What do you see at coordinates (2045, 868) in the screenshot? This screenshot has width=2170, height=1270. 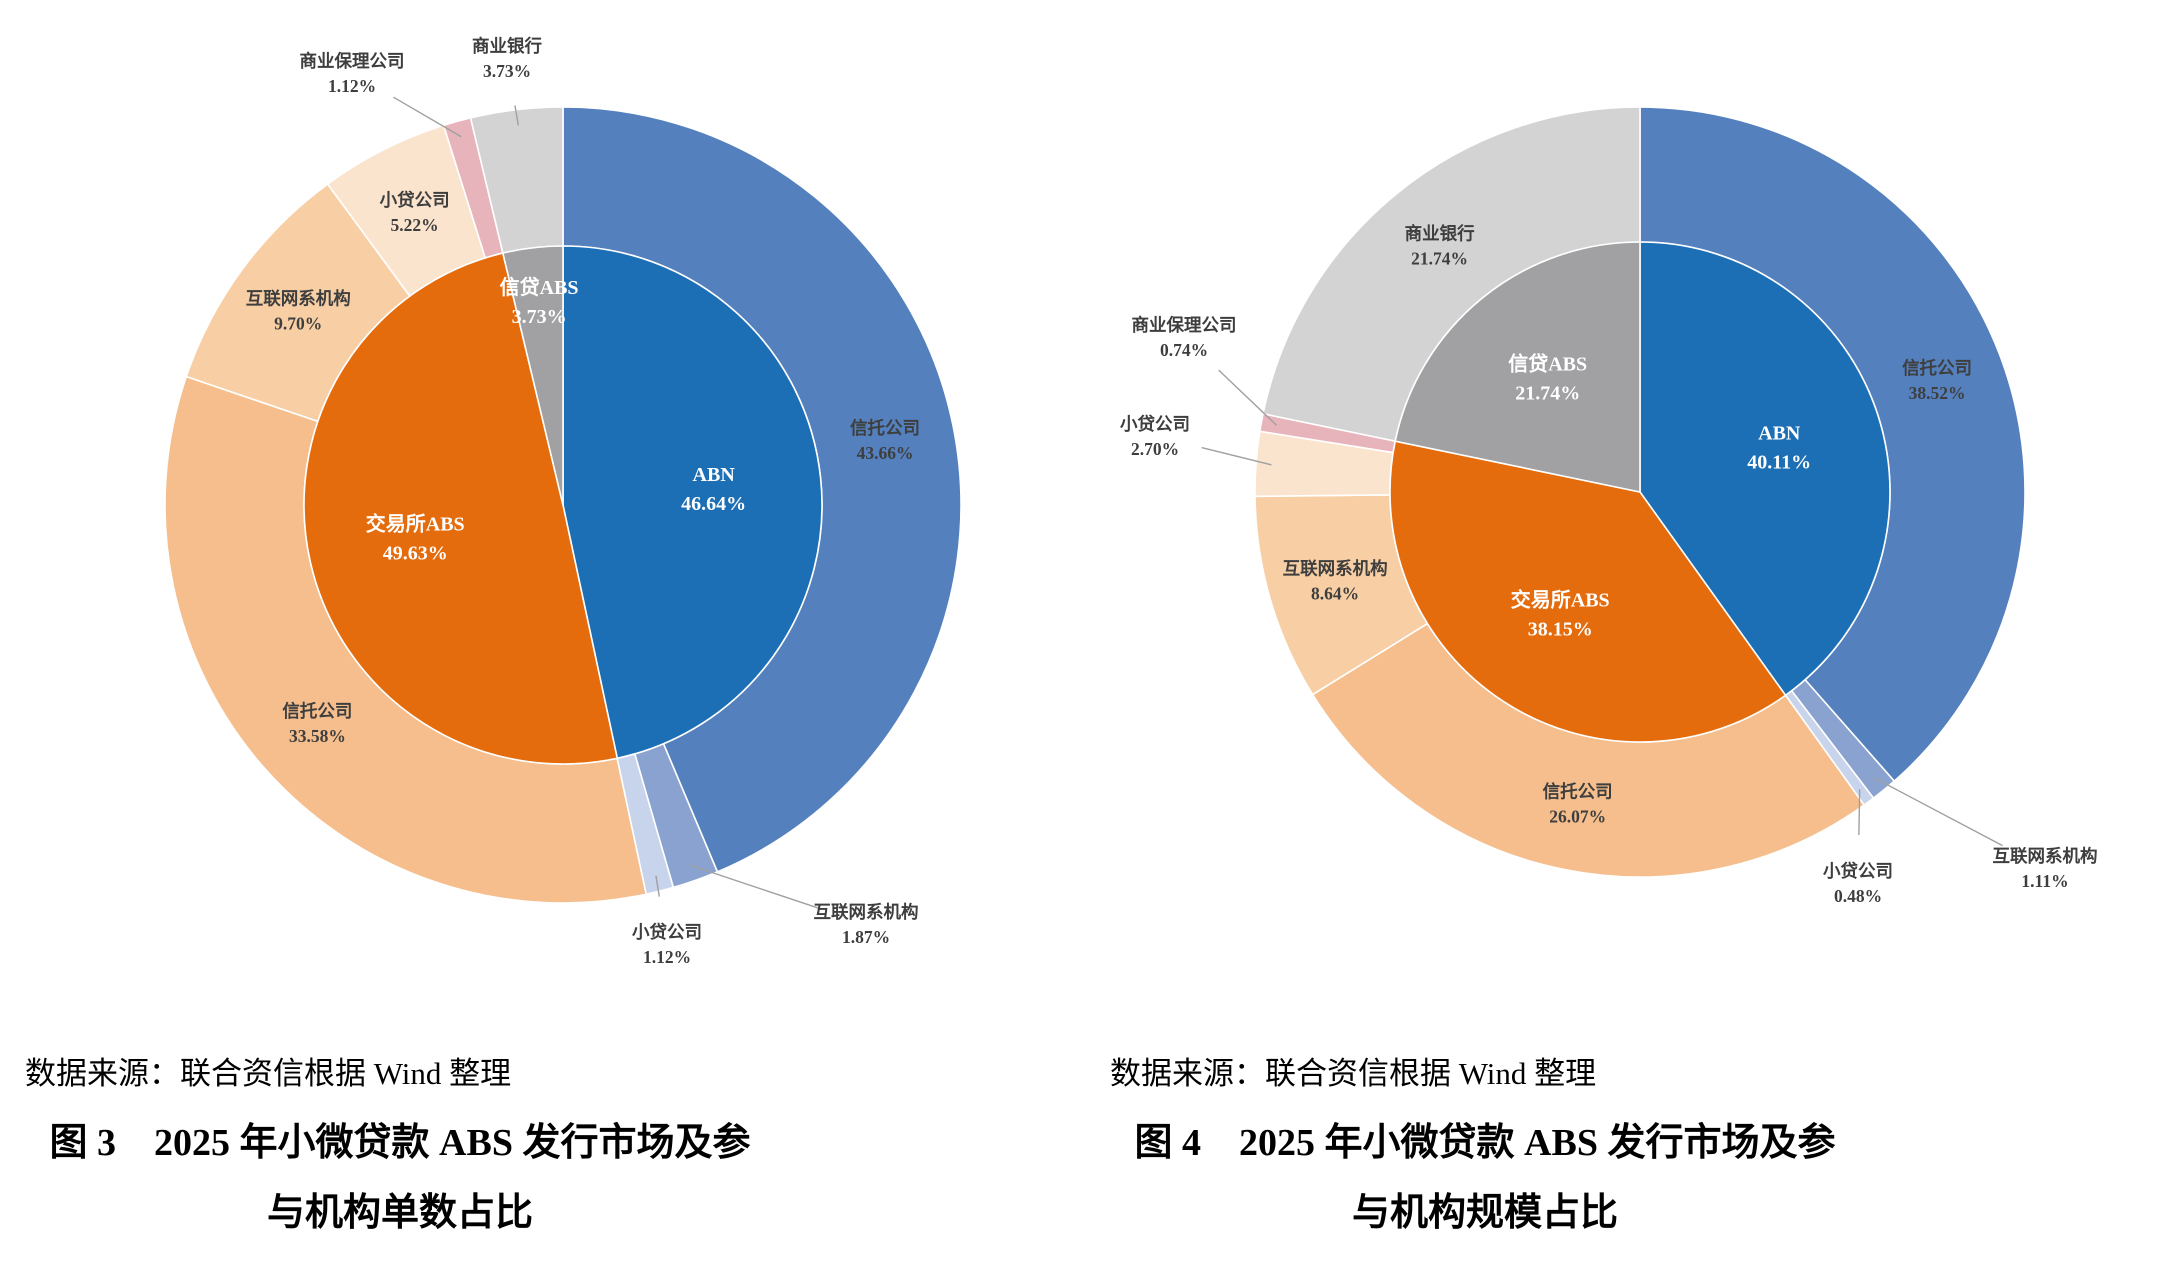 I see `outer-label-1: 互联网系机构 1.11%` at bounding box center [2045, 868].